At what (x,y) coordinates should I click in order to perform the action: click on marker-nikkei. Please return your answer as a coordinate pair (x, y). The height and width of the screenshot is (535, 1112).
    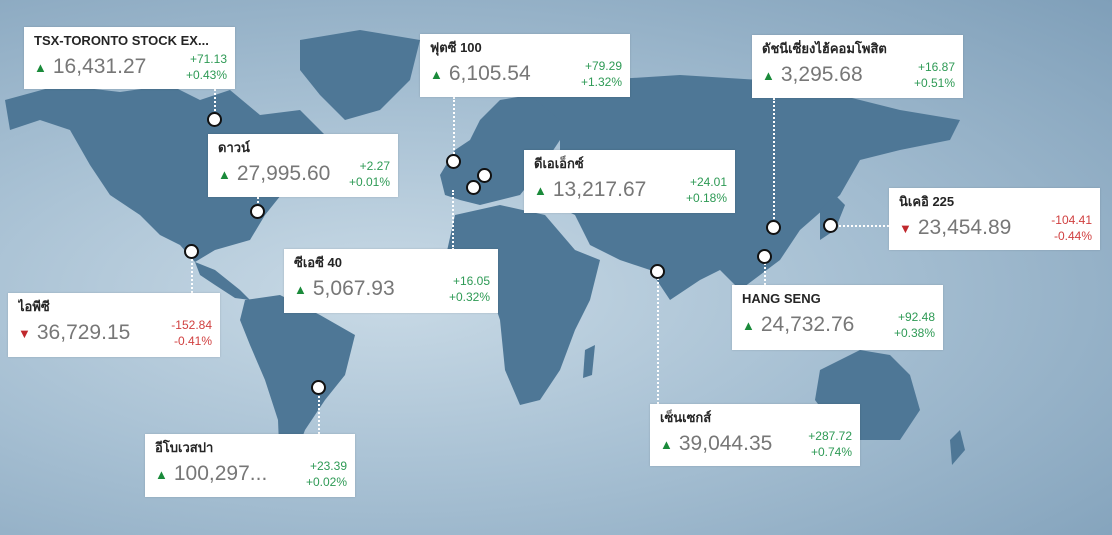
    Looking at the image, I should click on (830, 225).